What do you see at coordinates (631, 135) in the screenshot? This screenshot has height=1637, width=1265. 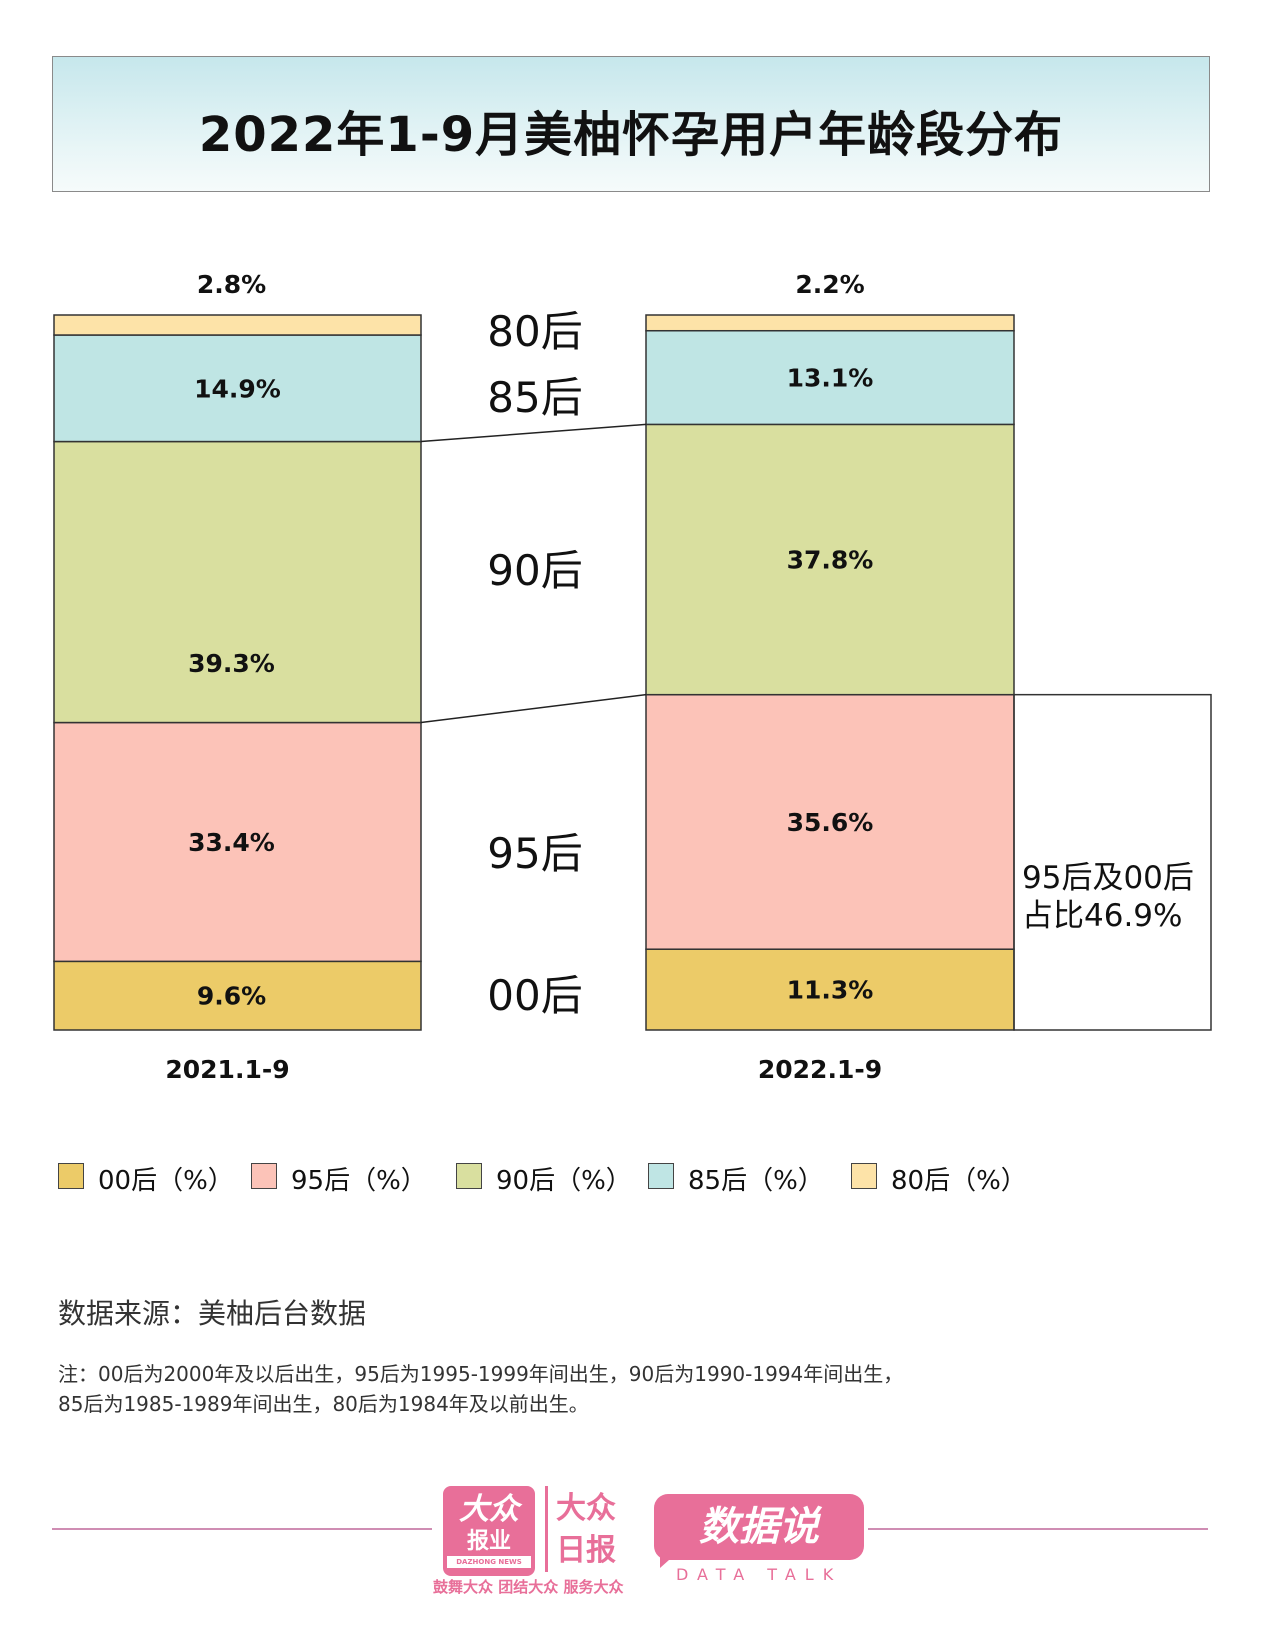 I see `chart-title: 2022年1-9月美柚怀孕用户年龄段分布` at bounding box center [631, 135].